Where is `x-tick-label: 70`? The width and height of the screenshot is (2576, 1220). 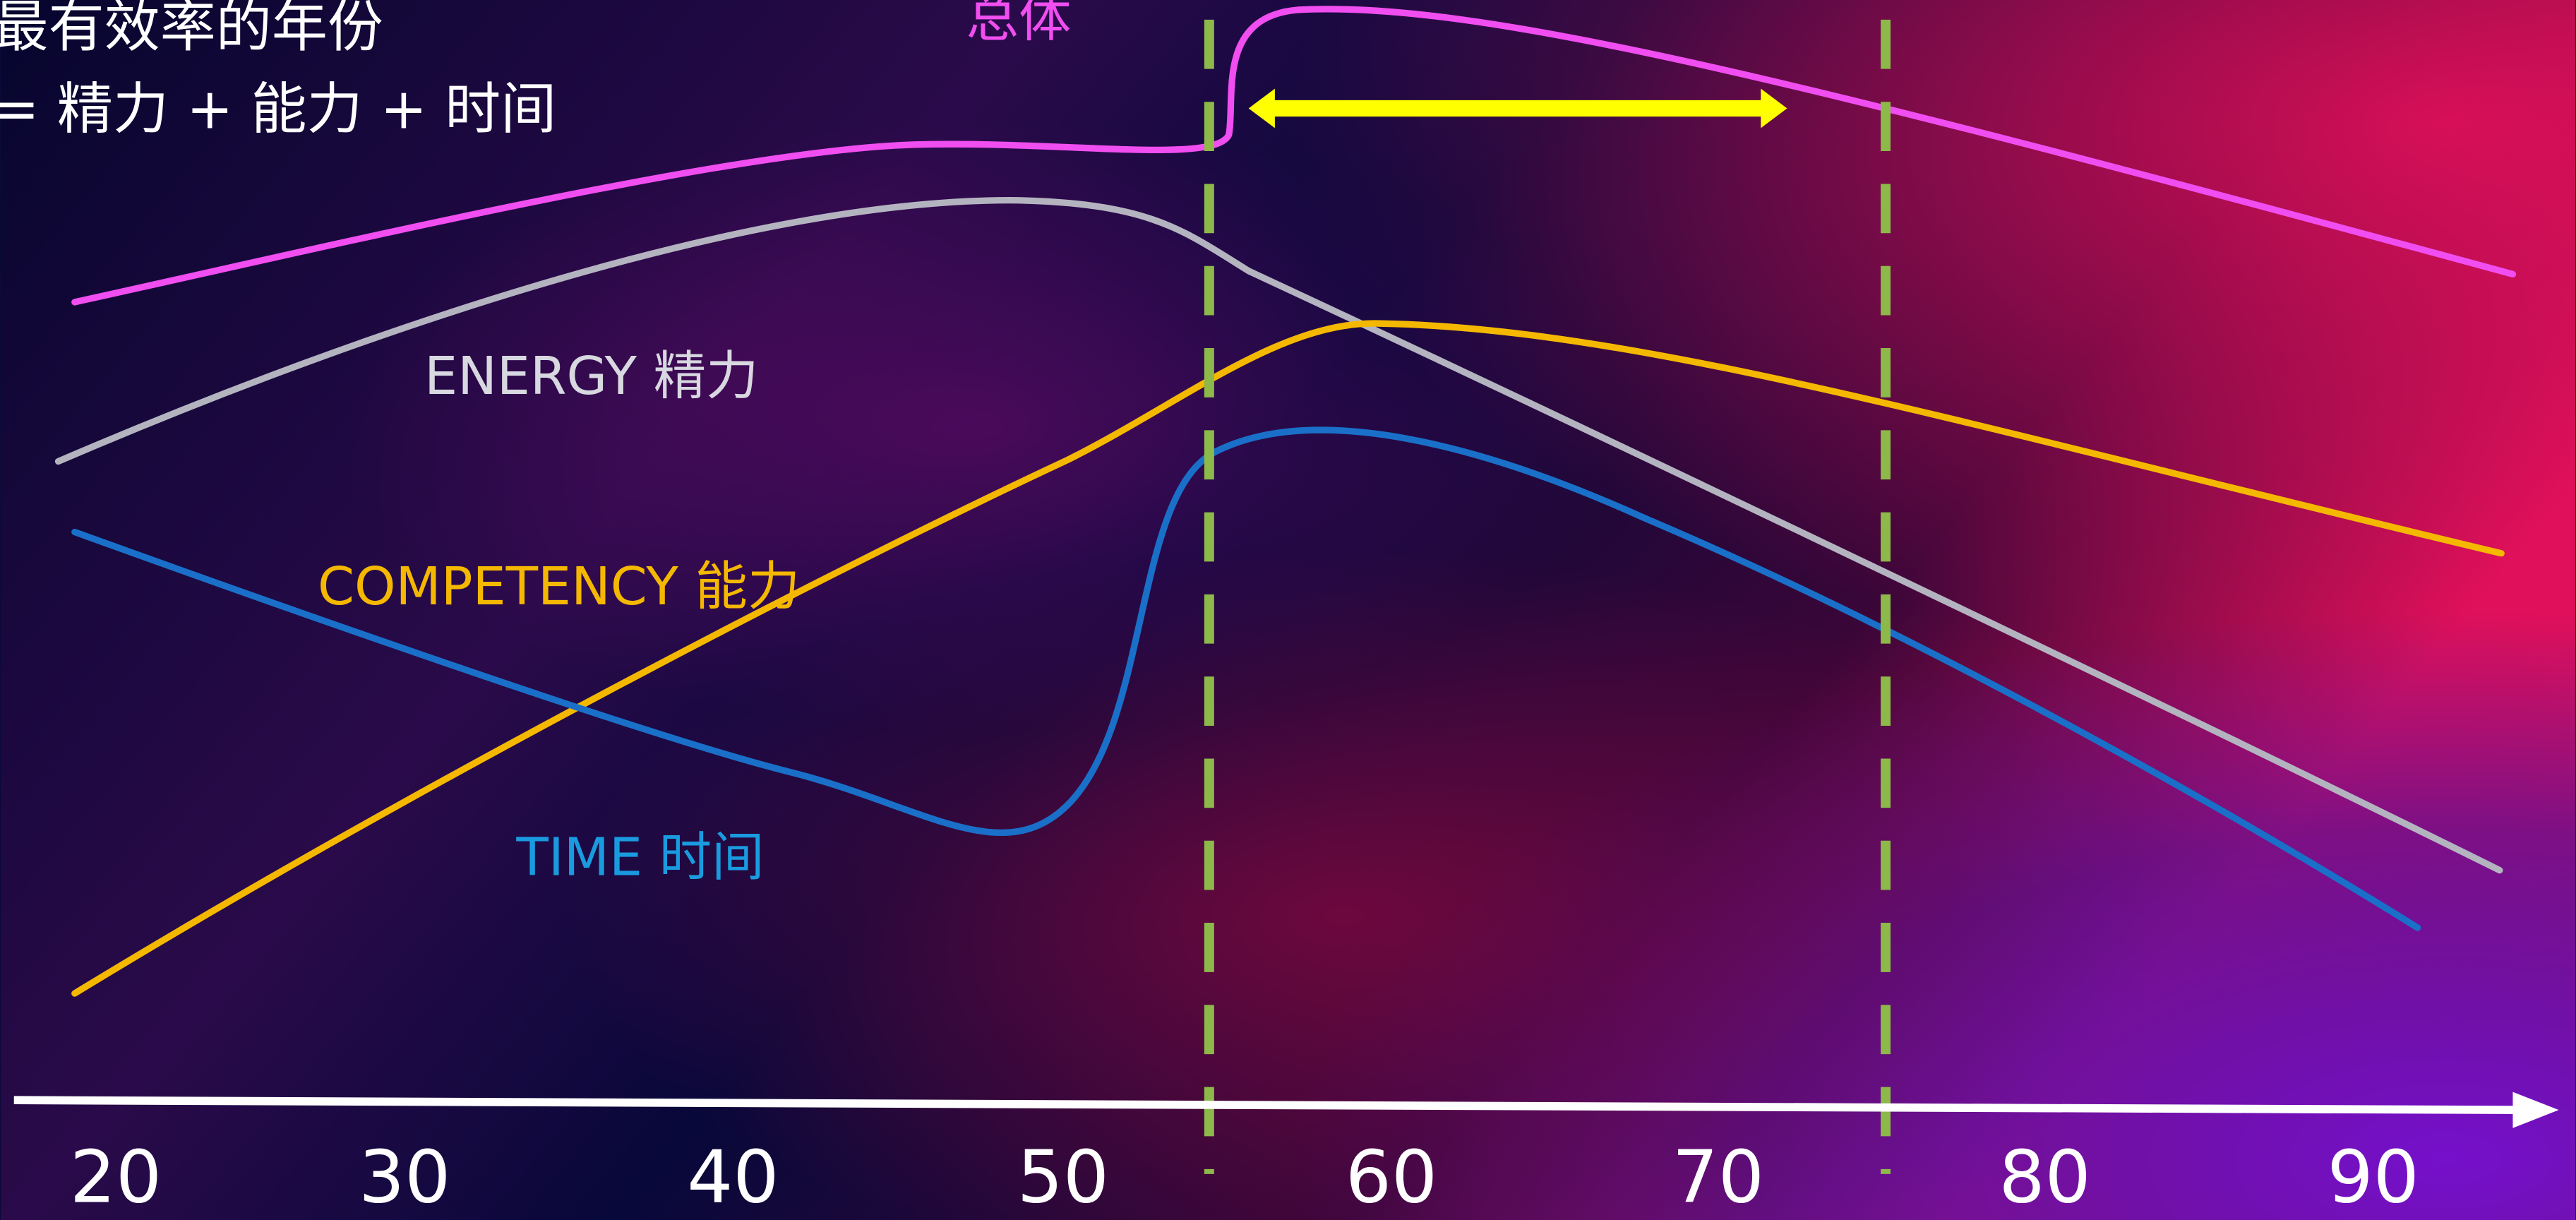
x-tick-label: 70 is located at coordinates (1718, 1177).